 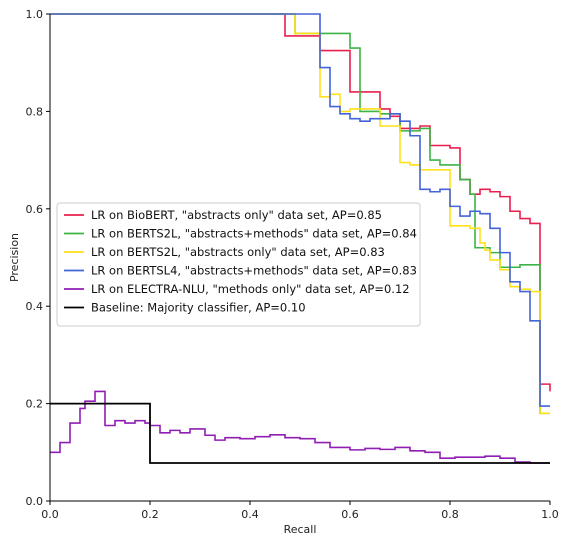 What do you see at coordinates (300, 529) in the screenshot?
I see `x-axis-title: Recall` at bounding box center [300, 529].